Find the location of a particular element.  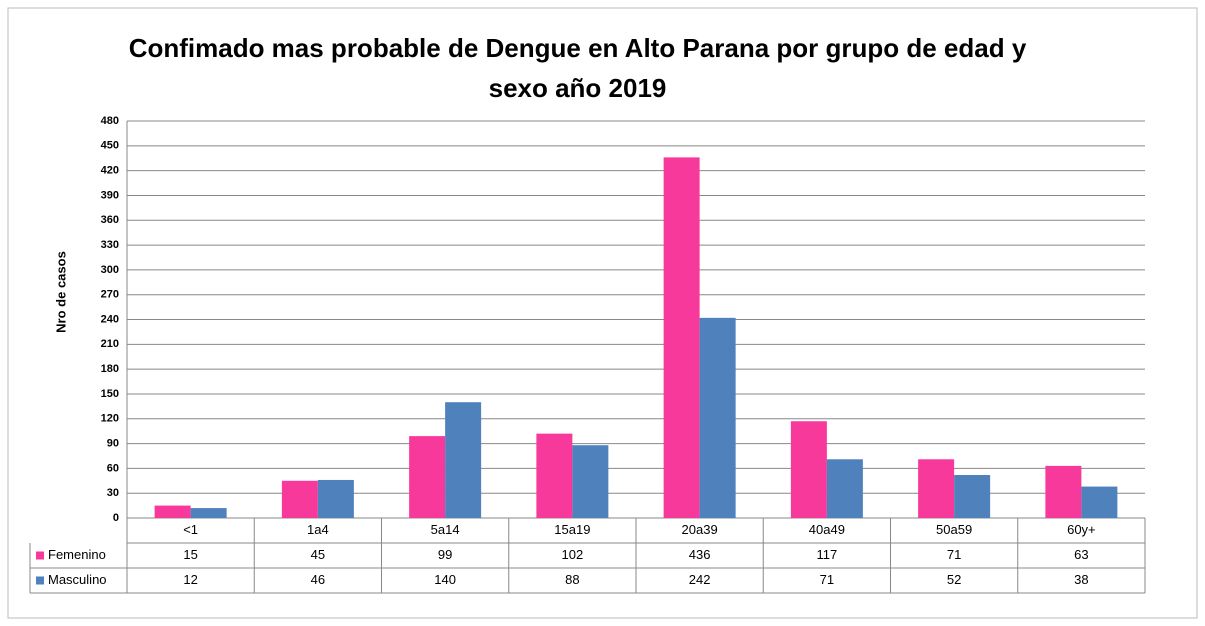

legend-label: Masculino is located at coordinates (77, 579).